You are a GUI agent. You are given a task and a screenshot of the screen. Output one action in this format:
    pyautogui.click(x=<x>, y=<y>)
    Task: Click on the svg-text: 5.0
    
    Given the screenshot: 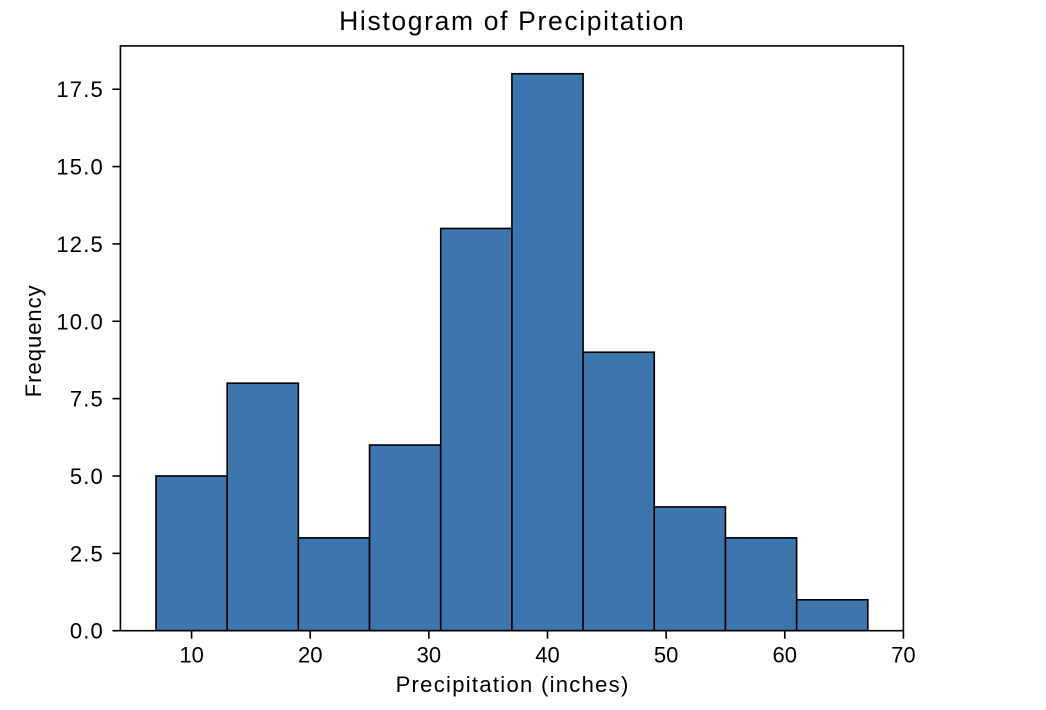 What is the action you would take?
    pyautogui.click(x=87, y=476)
    